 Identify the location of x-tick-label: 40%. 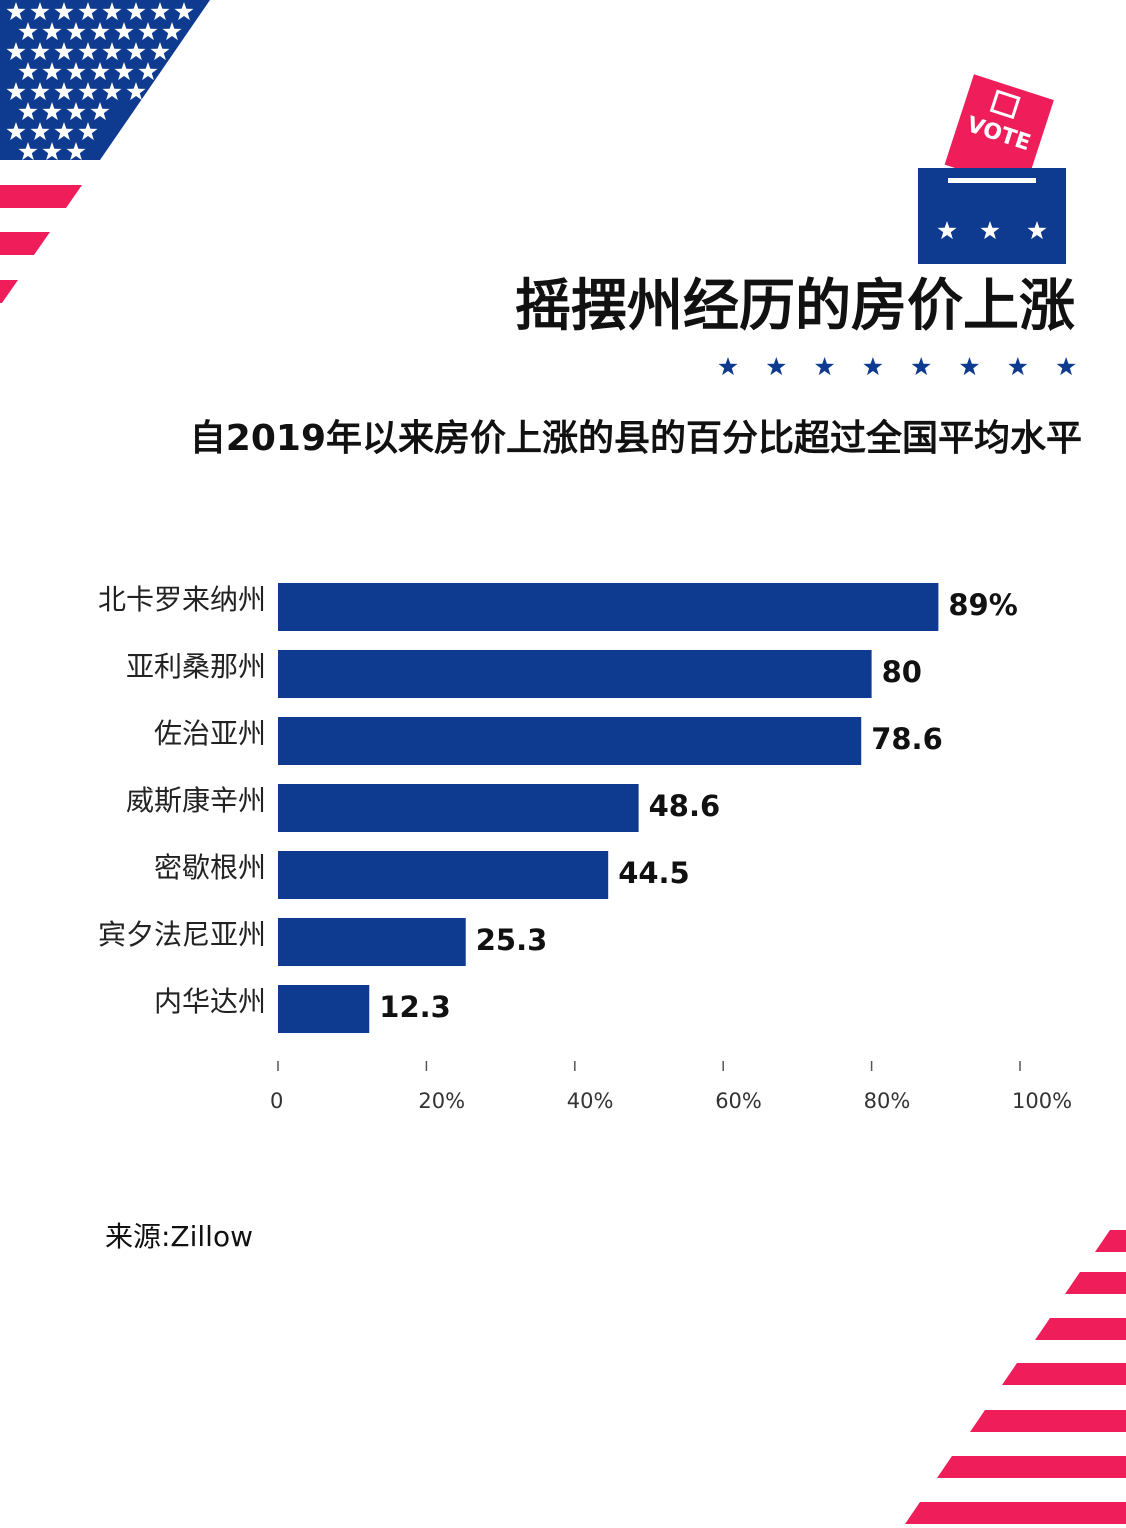
(590, 1101).